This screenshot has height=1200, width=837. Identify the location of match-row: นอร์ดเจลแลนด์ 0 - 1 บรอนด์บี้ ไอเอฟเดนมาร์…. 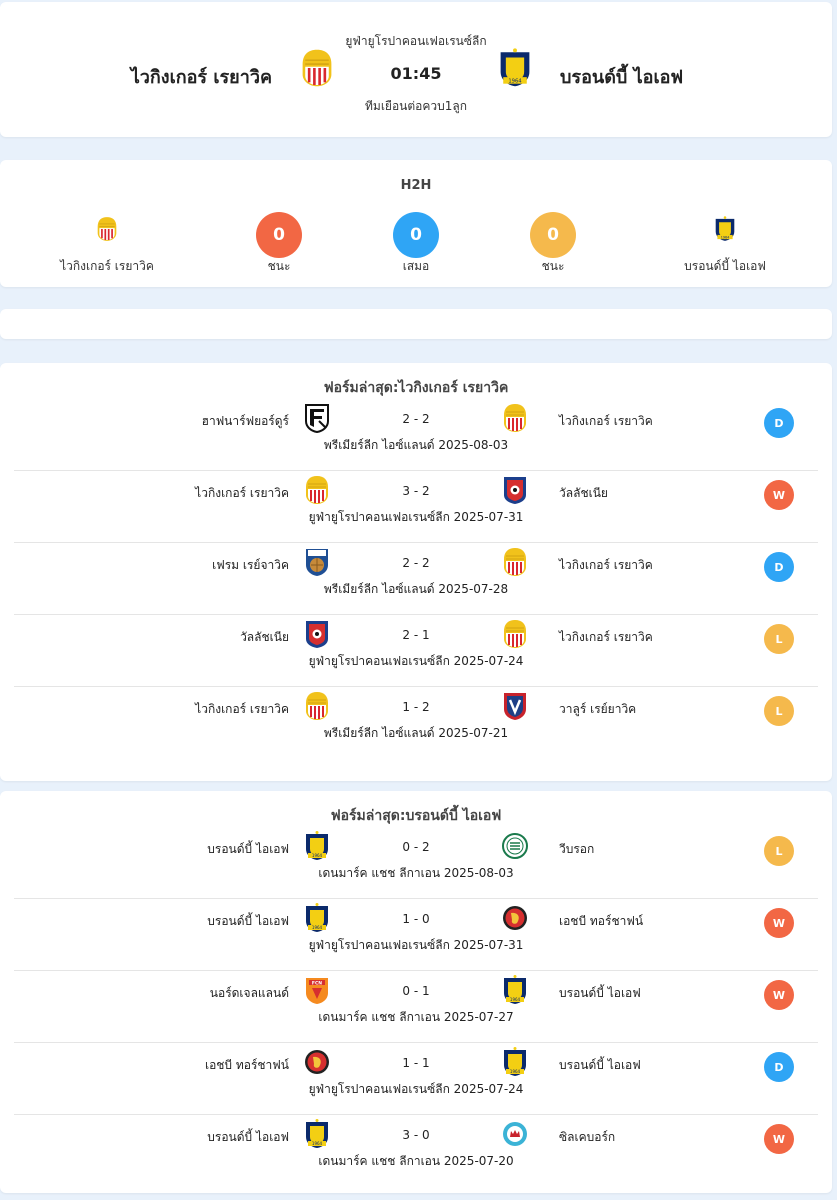
(416, 1007).